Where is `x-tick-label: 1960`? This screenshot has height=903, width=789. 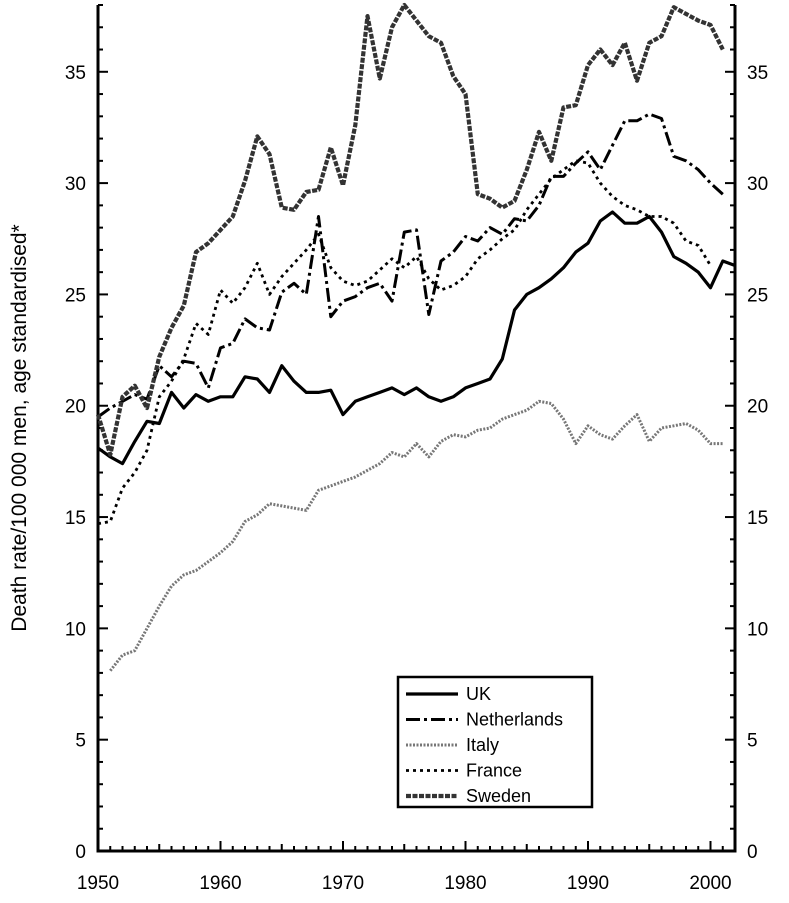 x-tick-label: 1960 is located at coordinates (220, 883).